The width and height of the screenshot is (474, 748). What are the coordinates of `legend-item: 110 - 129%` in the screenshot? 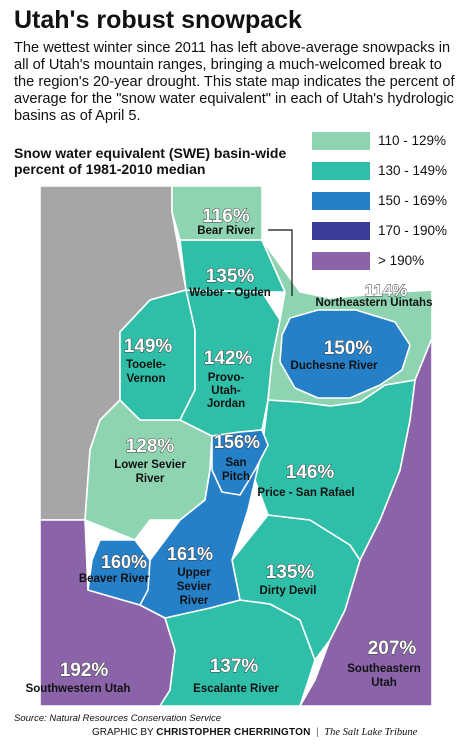 It's located at (392, 141).